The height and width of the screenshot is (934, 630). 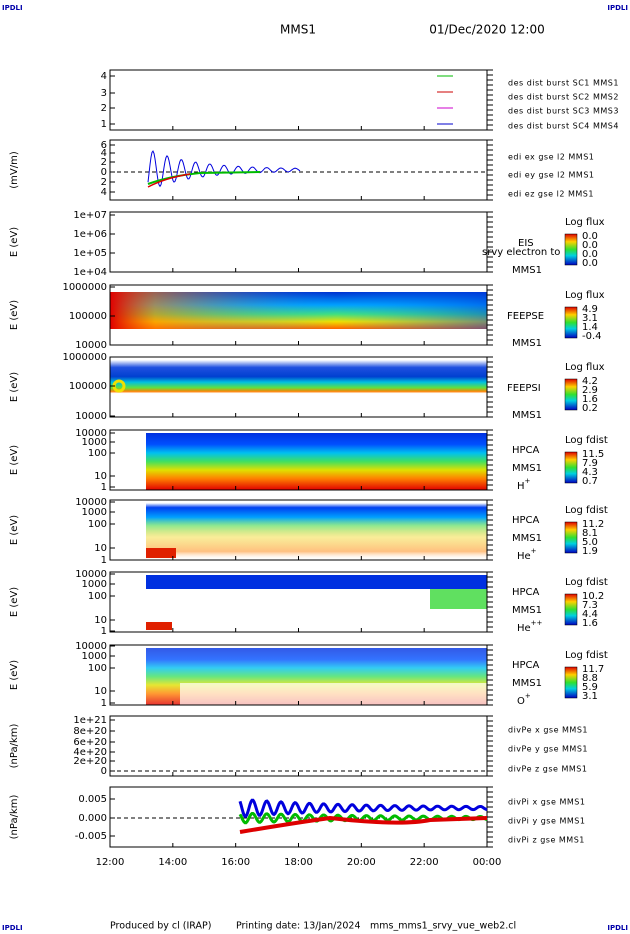 I want to click on x-tick-label: 20:00, so click(x=361, y=862).